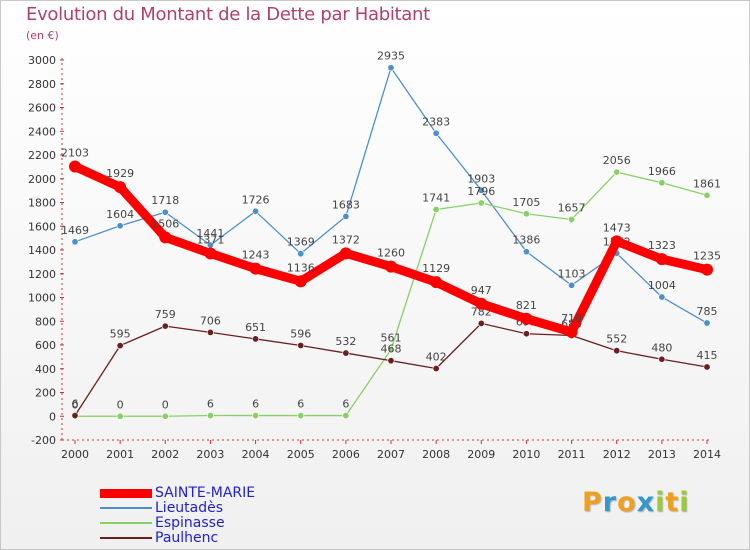 The width and height of the screenshot is (750, 550). Describe the element at coordinates (42, 226) in the screenshot. I see `y-tick-label: 1600` at that location.